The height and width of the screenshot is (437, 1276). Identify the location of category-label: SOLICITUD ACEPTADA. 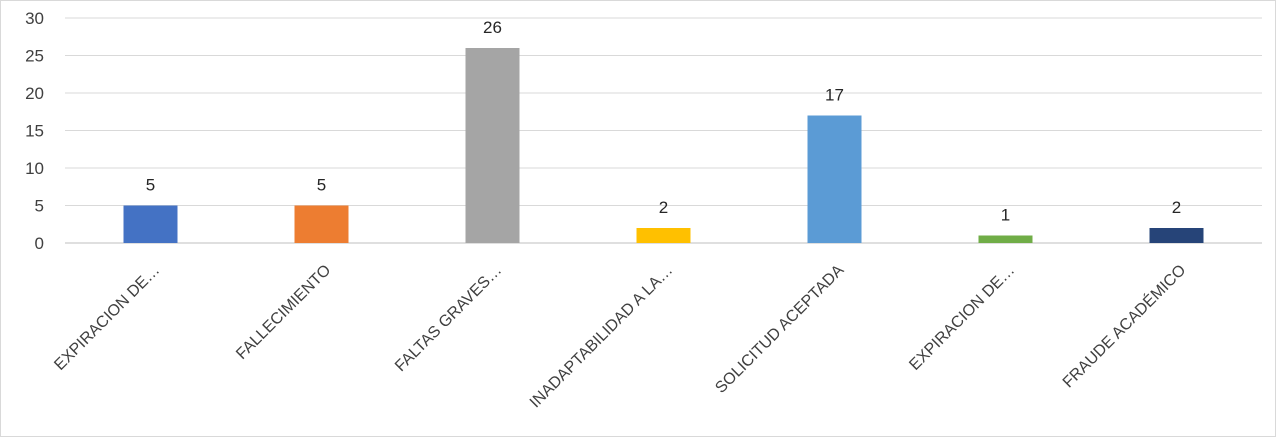
(779, 329).